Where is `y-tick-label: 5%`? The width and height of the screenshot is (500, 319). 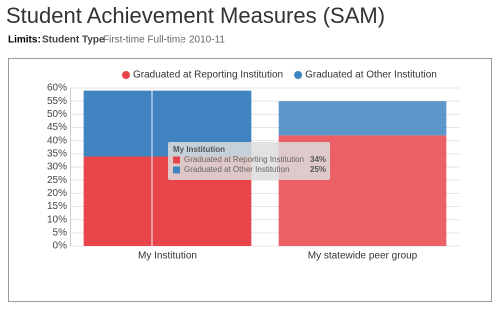
y-tick-label: 5% is located at coordinates (60, 232).